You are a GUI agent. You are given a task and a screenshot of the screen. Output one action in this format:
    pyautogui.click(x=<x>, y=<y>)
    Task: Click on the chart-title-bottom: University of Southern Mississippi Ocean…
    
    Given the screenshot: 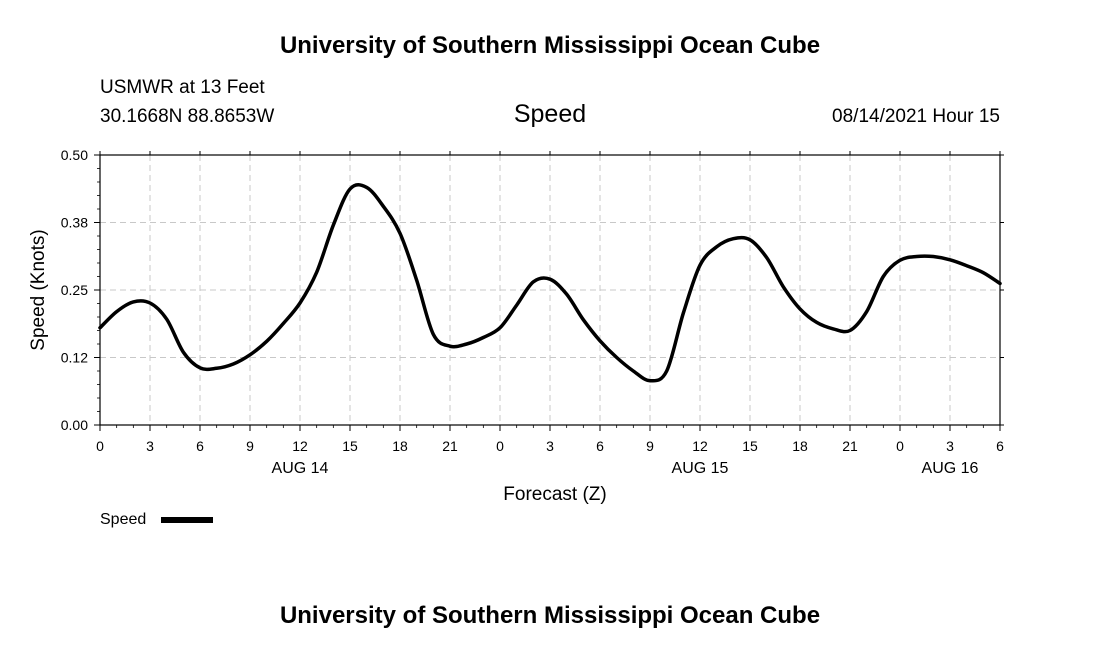 What is the action you would take?
    pyautogui.click(x=550, y=615)
    